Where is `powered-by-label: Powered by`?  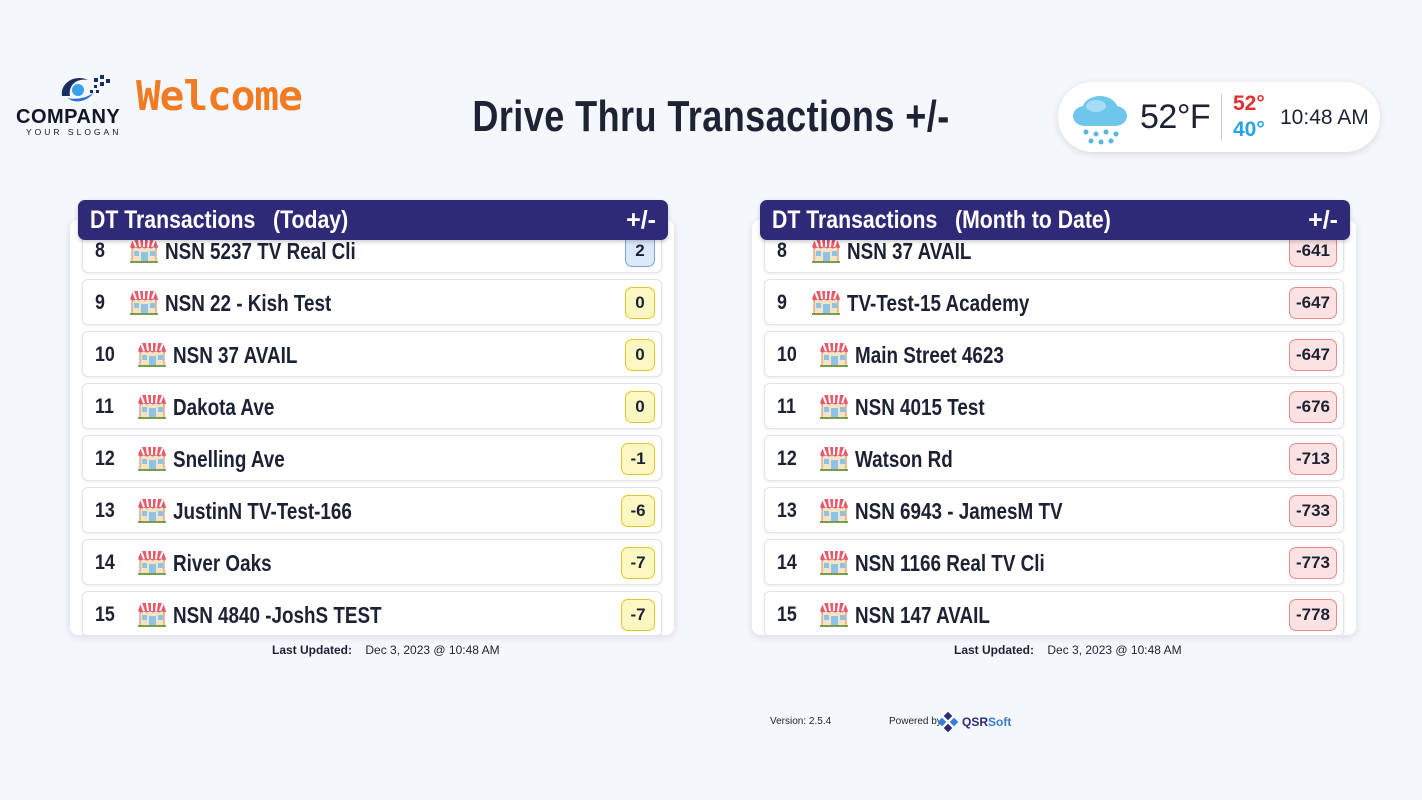 powered-by-label: Powered by is located at coordinates (915, 721).